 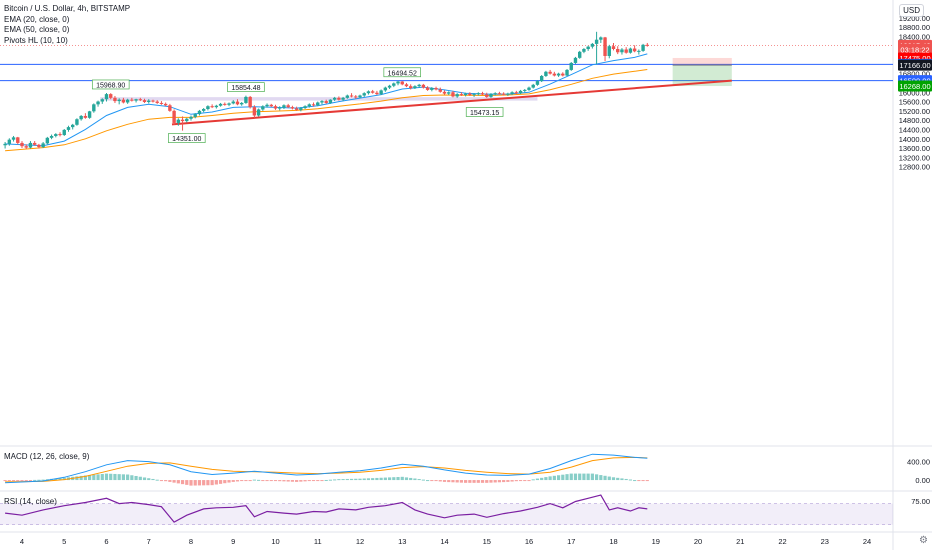 What do you see at coordinates (326, 110) in the screenshot?
I see `ema50-line` at bounding box center [326, 110].